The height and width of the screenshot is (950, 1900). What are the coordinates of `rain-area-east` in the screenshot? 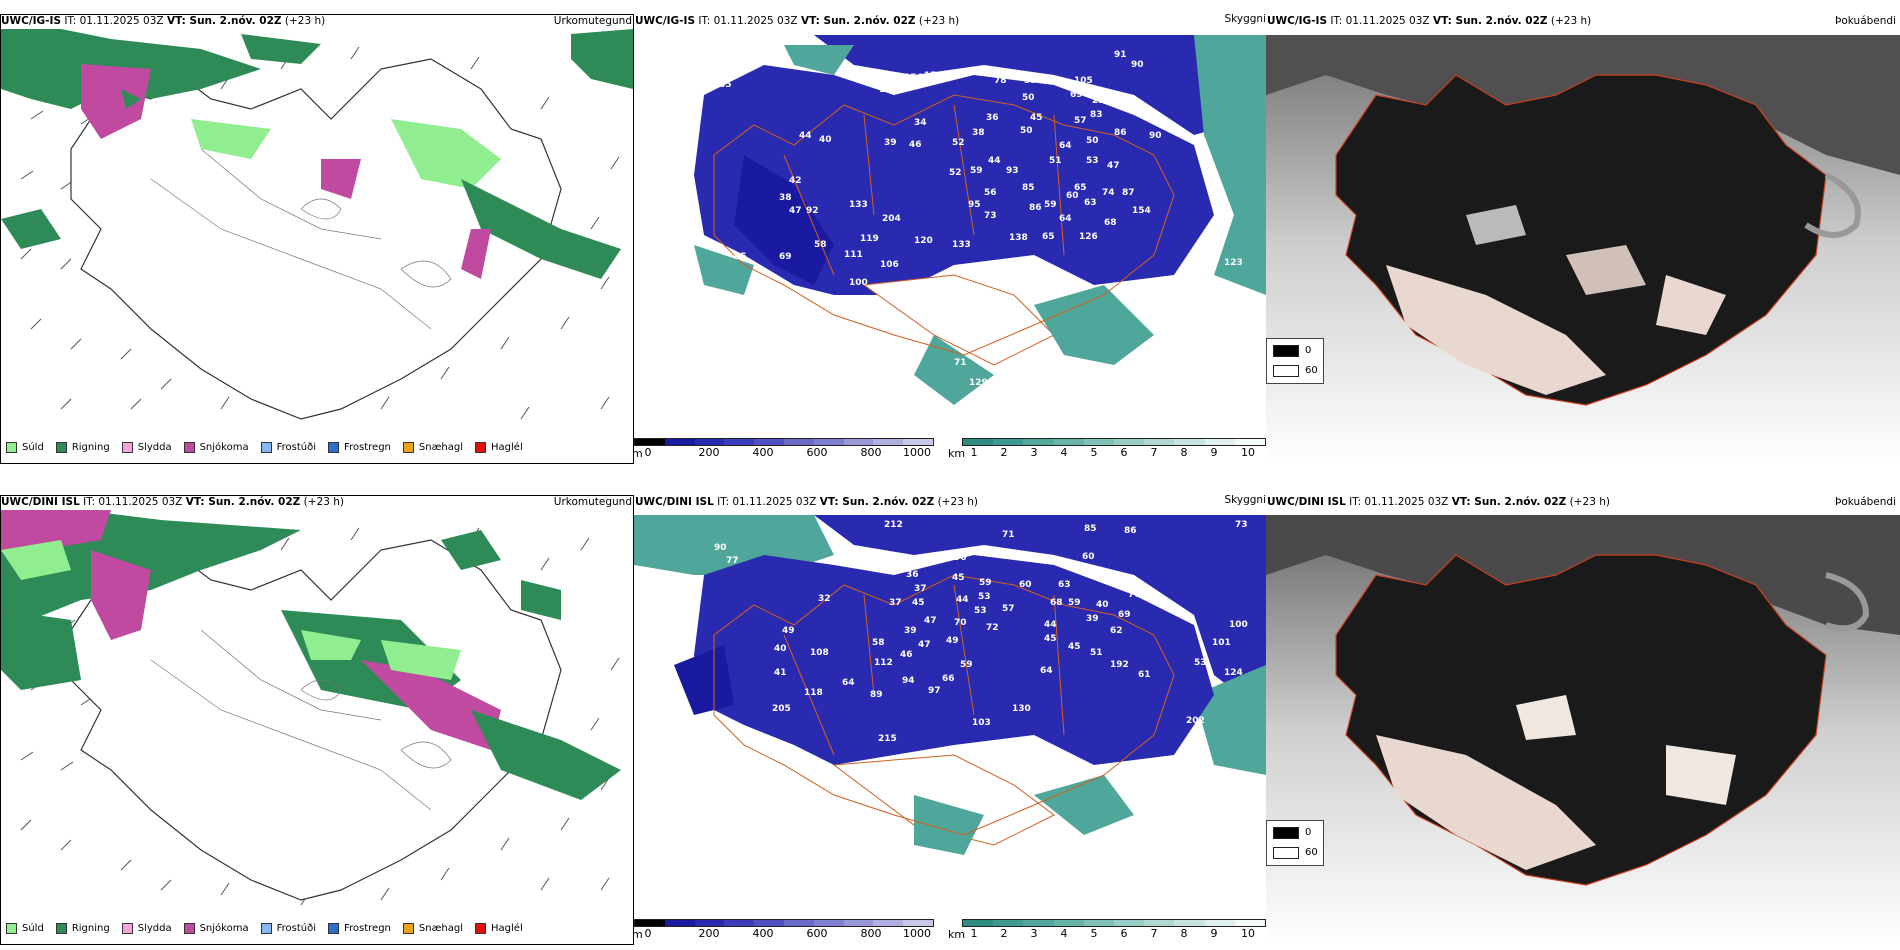 It's located at (541, 229).